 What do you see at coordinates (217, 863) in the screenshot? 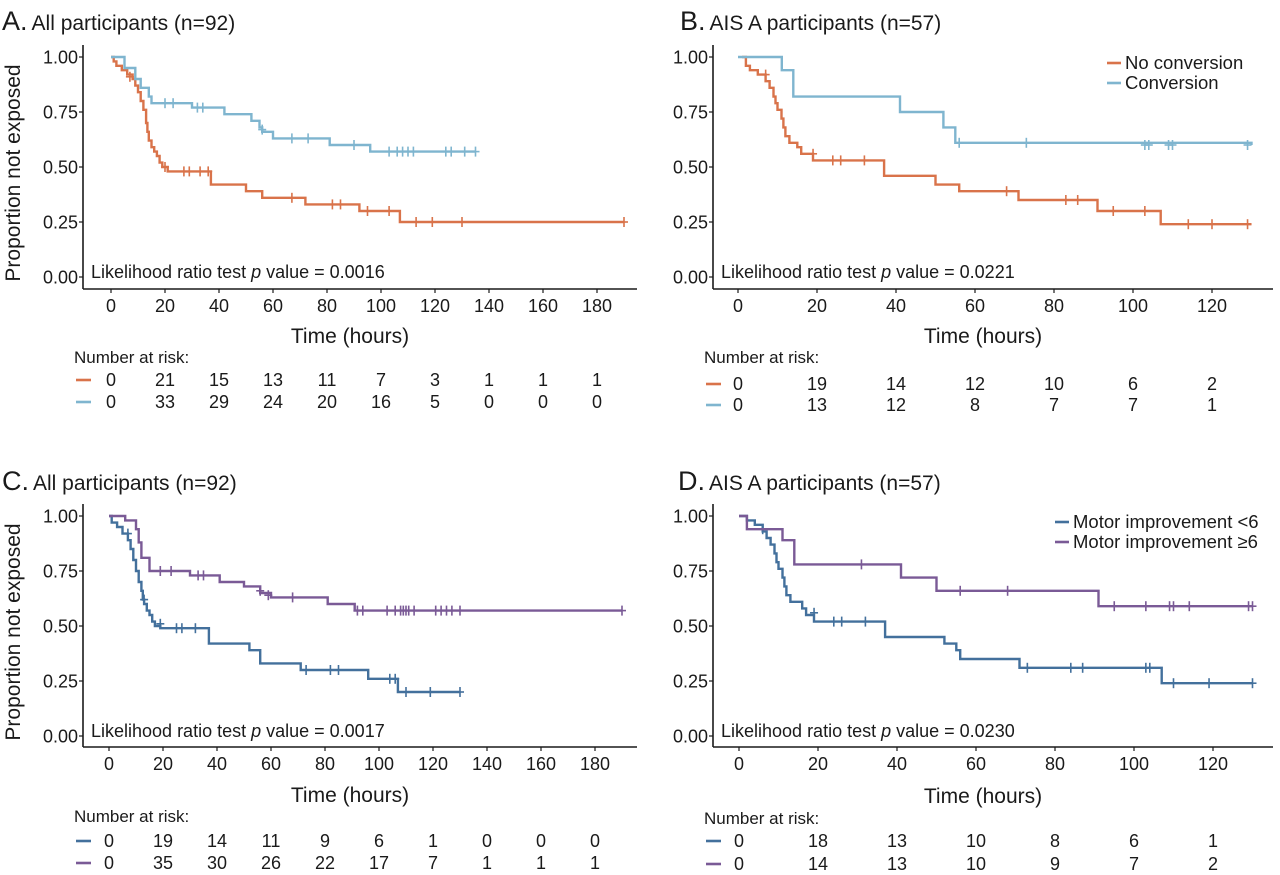
I see `risk-value: 30` at bounding box center [217, 863].